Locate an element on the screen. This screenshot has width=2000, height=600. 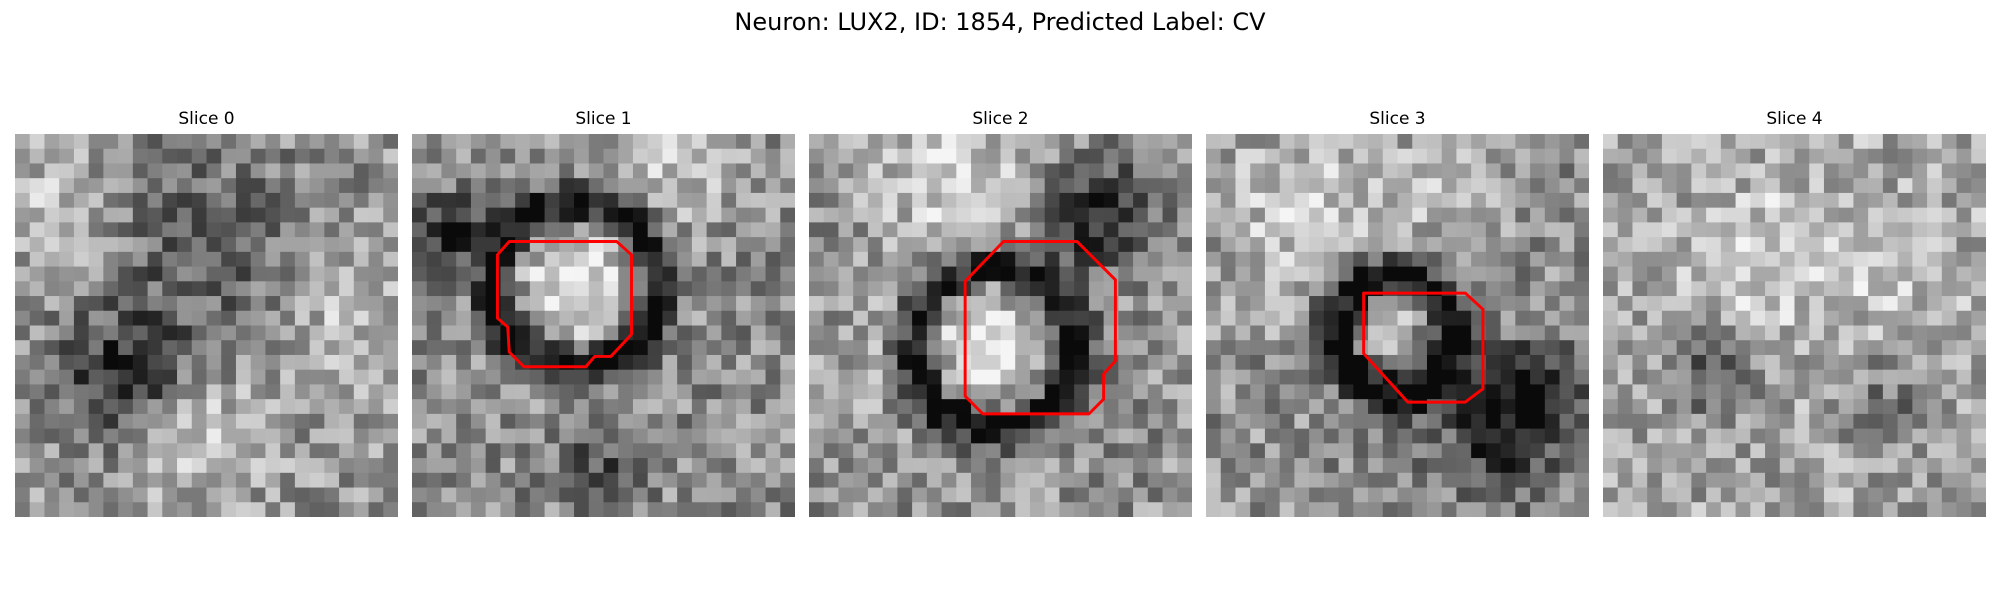
slice-panel-1: Slice 1 is located at coordinates (603, 312).